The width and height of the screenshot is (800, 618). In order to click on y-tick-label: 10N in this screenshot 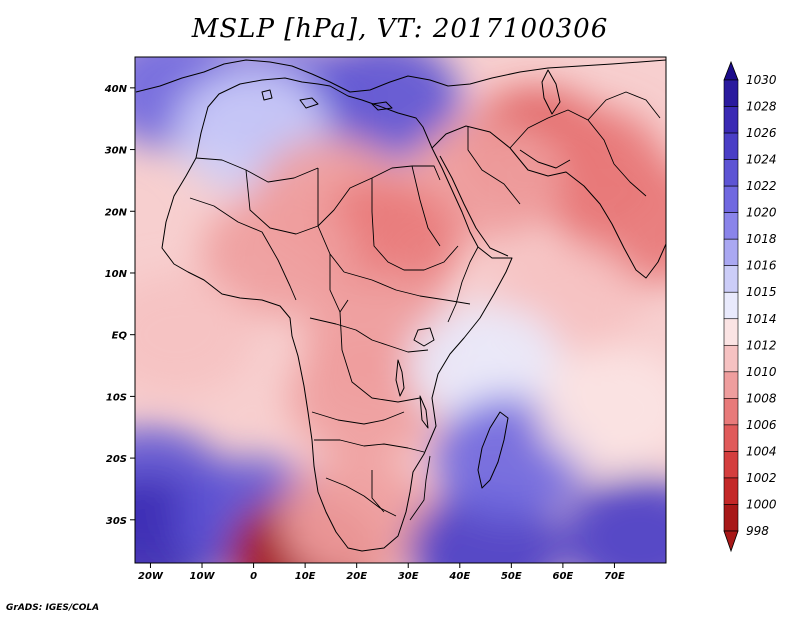, I will do `click(116, 274)`.